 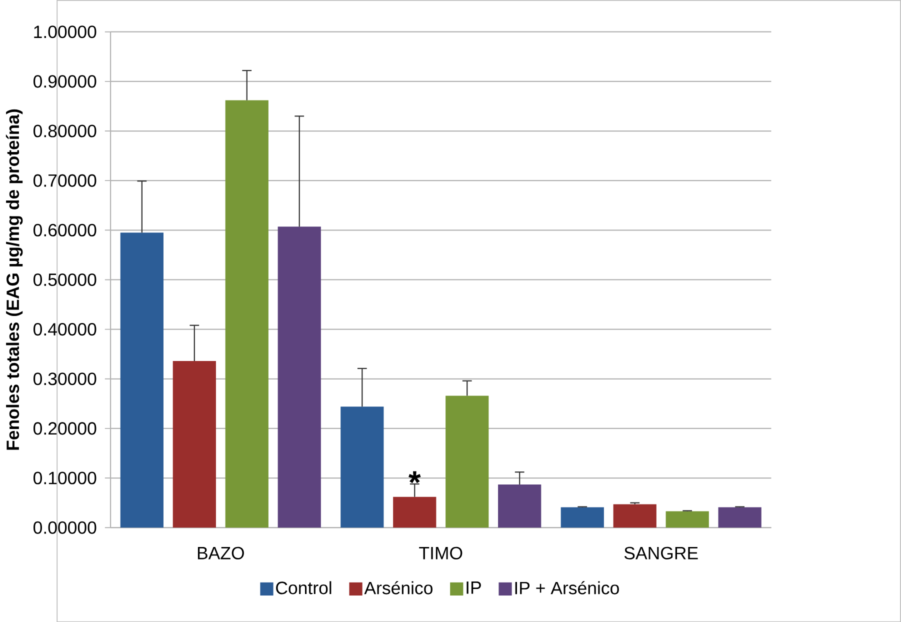 What do you see at coordinates (65, 279) in the screenshot?
I see `y-tick-label: 0.50000` at bounding box center [65, 279].